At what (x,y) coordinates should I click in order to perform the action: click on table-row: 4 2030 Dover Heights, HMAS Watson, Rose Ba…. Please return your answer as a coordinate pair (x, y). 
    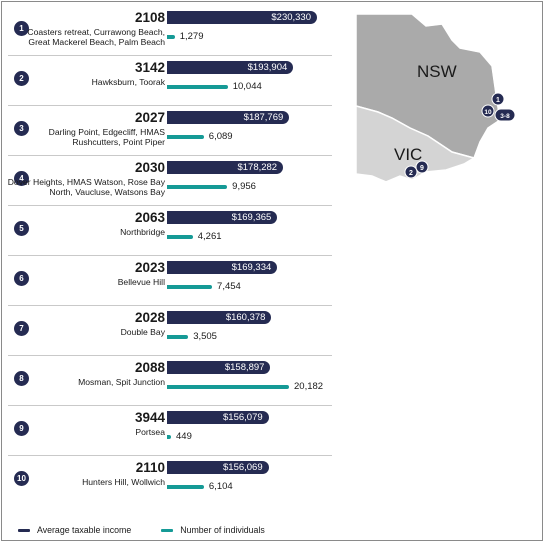
    Looking at the image, I should click on (170, 181).